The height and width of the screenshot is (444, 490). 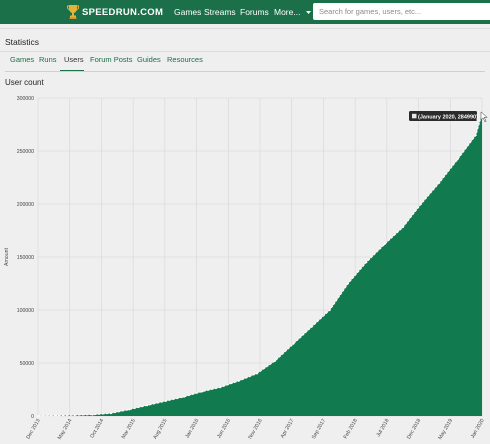 What do you see at coordinates (25, 311) in the screenshot?
I see `y-tick-label: 100000` at bounding box center [25, 311].